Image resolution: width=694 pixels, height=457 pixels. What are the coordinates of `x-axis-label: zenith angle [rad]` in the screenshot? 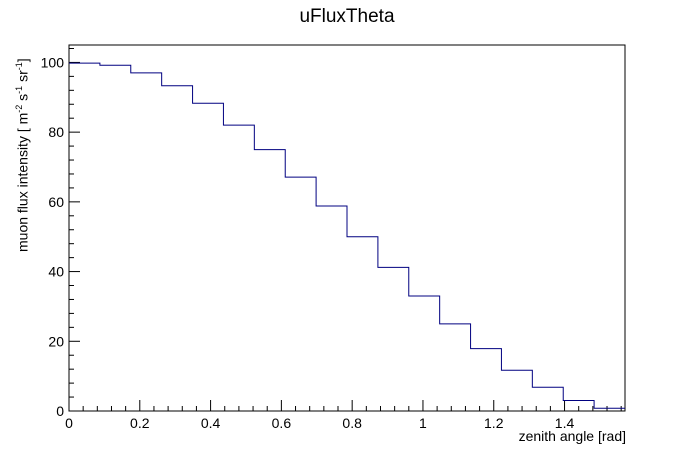 It's located at (572, 436).